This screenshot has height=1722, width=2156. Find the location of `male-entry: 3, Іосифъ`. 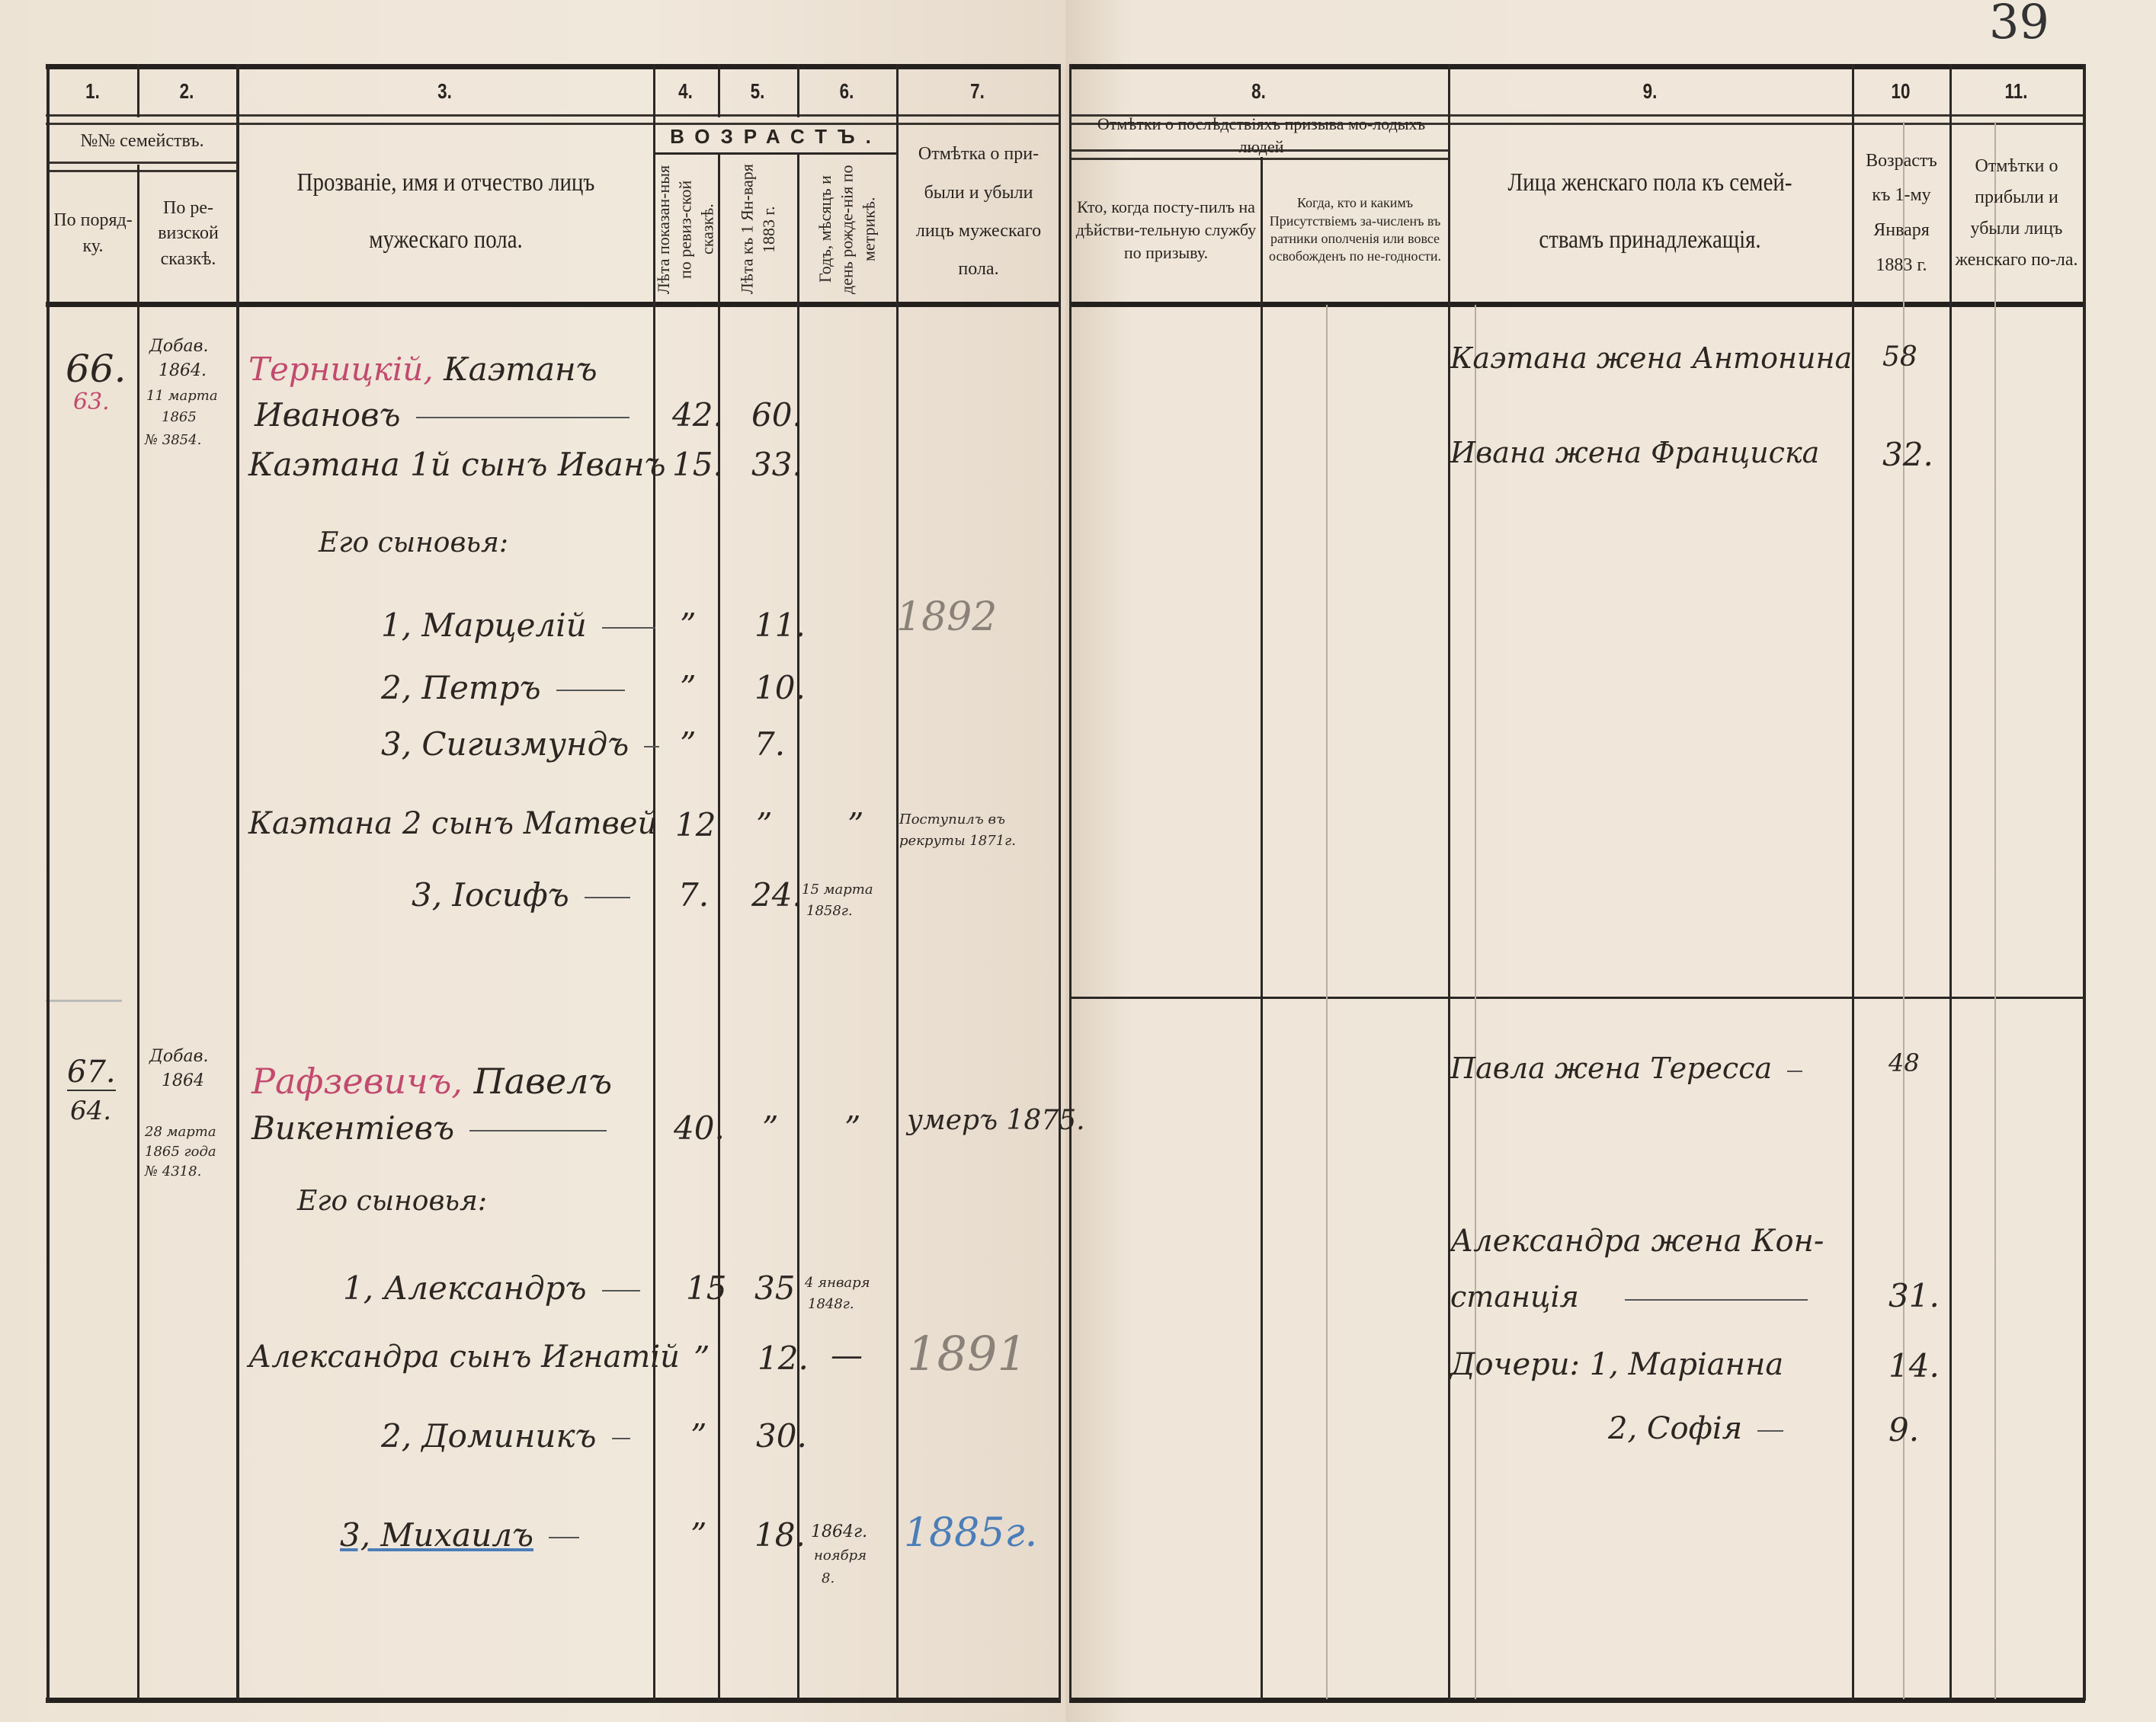

male-entry: 3, Іосифъ is located at coordinates (521, 895).